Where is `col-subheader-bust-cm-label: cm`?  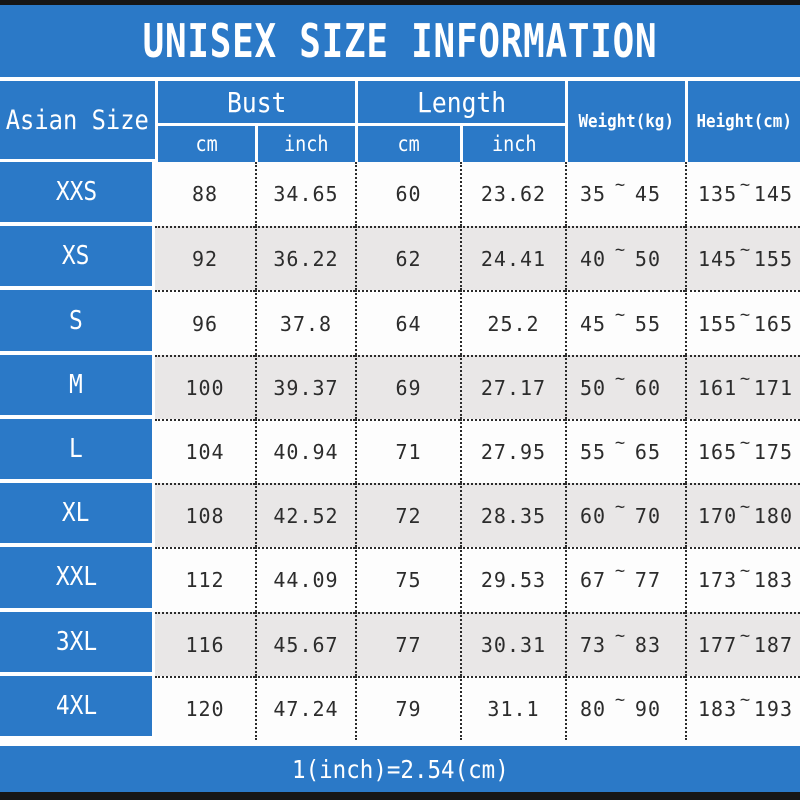 col-subheader-bust-cm-label: cm is located at coordinates (206, 144).